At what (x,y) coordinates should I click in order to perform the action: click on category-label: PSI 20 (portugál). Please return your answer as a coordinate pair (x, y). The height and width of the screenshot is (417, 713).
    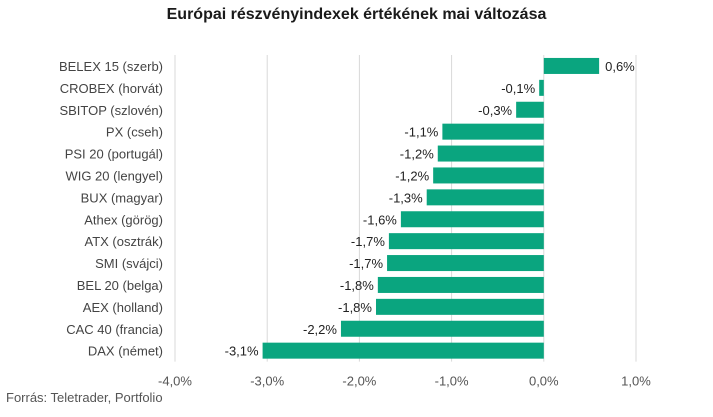
    Looking at the image, I should click on (114, 154).